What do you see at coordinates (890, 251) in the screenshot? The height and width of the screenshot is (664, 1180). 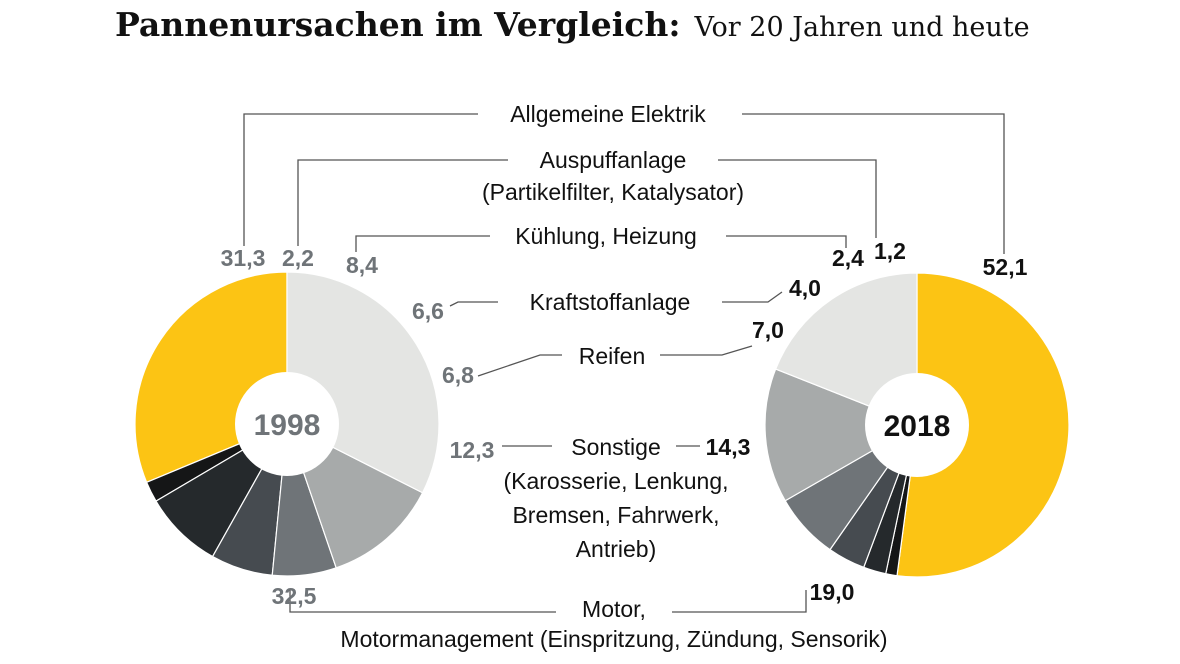 I see `value-label-2018-auspuffanlage: 1,2` at bounding box center [890, 251].